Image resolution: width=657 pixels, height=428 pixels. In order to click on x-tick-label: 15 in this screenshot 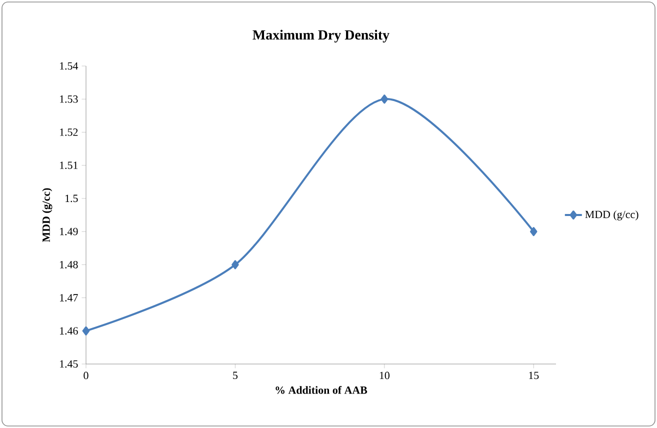, I will do `click(534, 376)`.